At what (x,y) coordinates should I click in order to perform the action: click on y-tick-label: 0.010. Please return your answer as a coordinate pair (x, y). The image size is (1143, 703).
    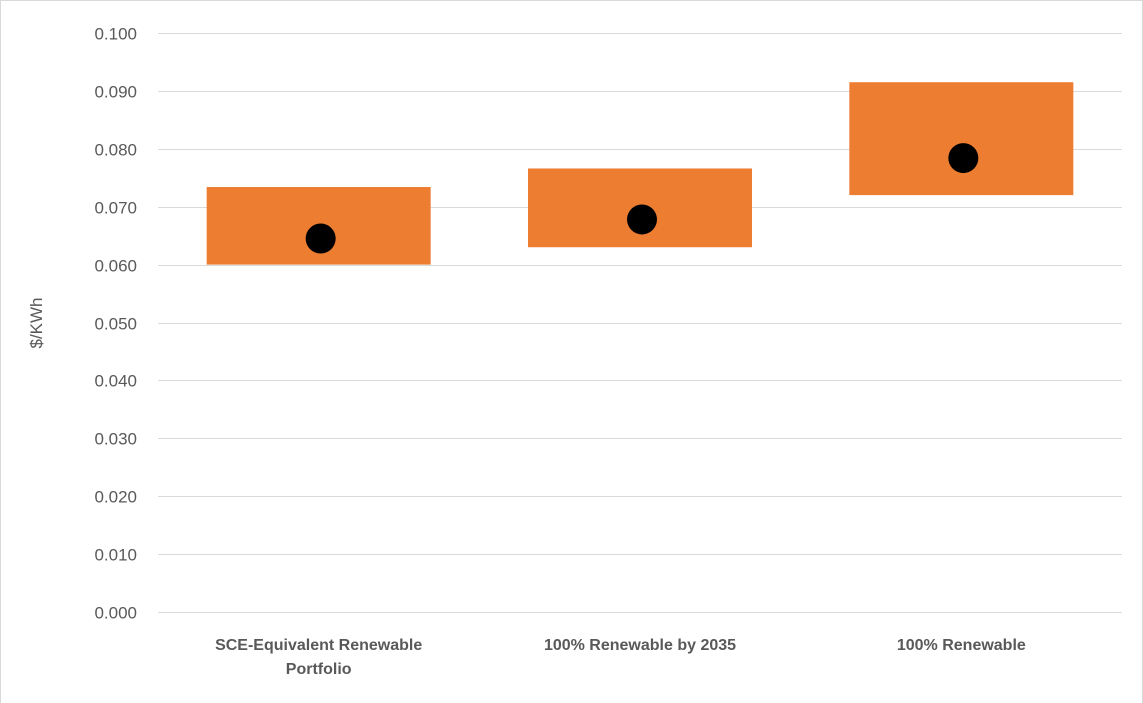
    Looking at the image, I should click on (115, 555).